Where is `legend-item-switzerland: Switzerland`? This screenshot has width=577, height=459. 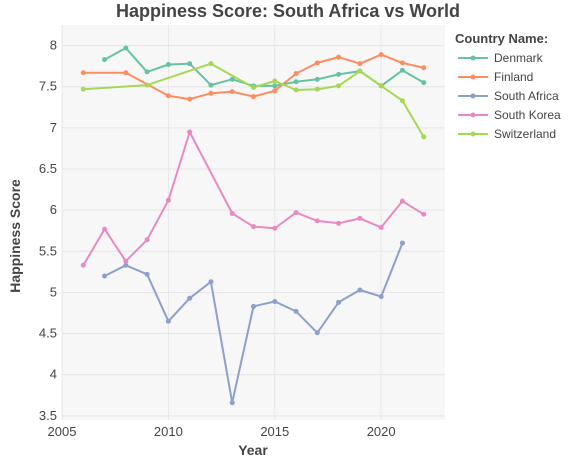
legend-item-switzerland: Switzerland is located at coordinates (507, 134).